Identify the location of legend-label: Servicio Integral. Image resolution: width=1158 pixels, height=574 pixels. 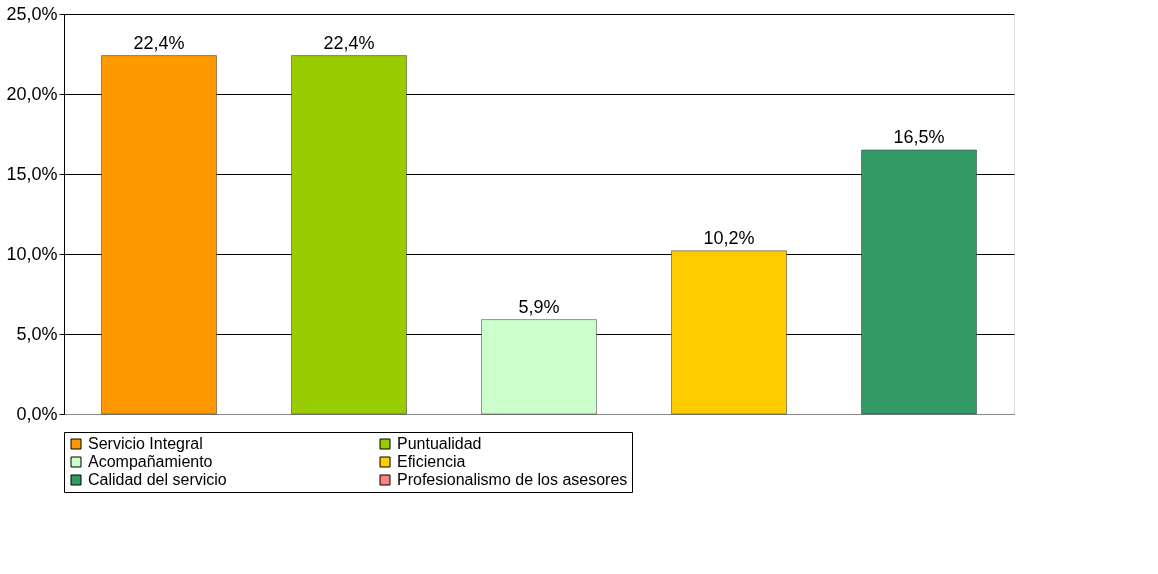
(145, 443).